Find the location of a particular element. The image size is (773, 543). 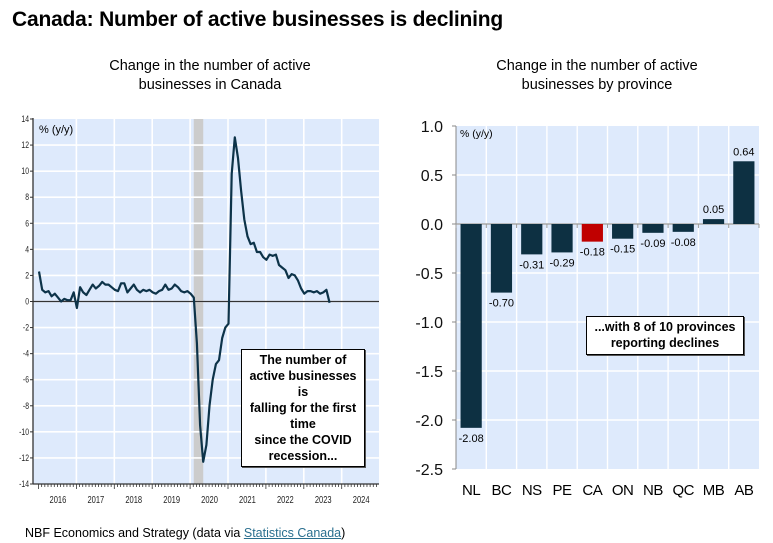

bar-value-label: -0.31 is located at coordinates (531, 265).